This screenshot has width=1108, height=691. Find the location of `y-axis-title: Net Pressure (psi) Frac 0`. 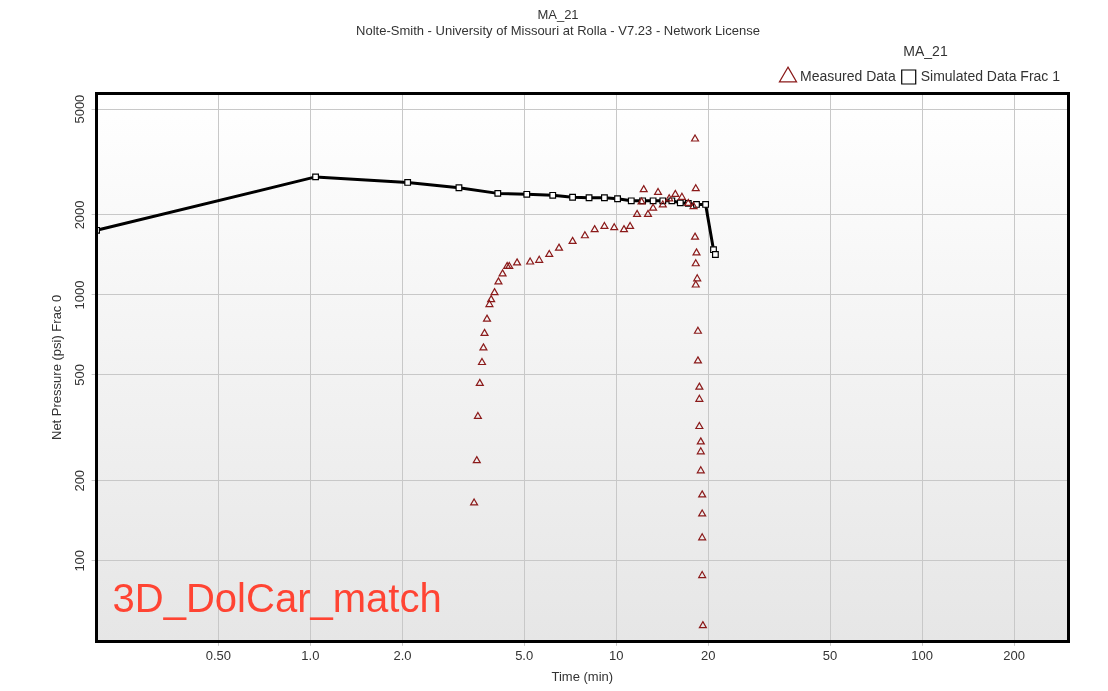

y-axis-title: Net Pressure (psi) Frac 0 is located at coordinates (57, 367).